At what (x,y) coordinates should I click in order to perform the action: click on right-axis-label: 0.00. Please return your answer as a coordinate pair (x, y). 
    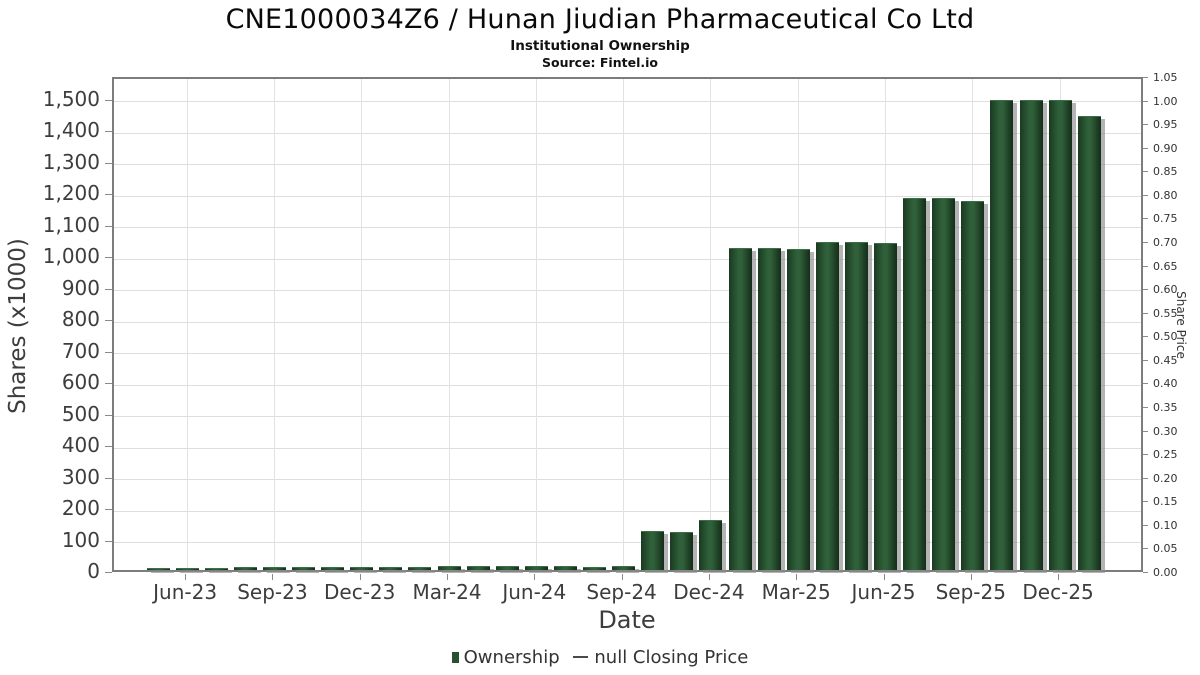
    Looking at the image, I should click on (1165, 572).